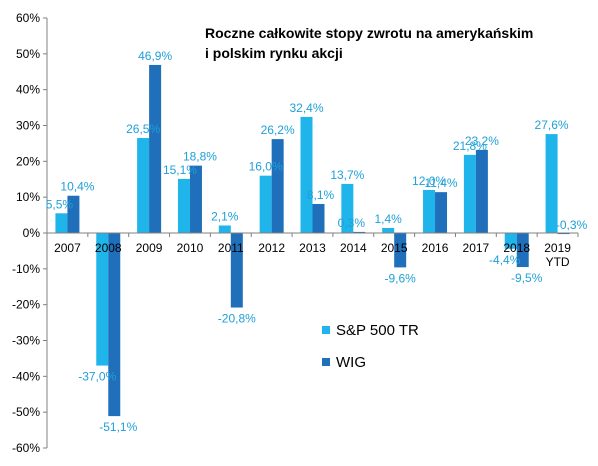  What do you see at coordinates (306, 174) in the screenshot?
I see `bar-sp500-2013` at bounding box center [306, 174].